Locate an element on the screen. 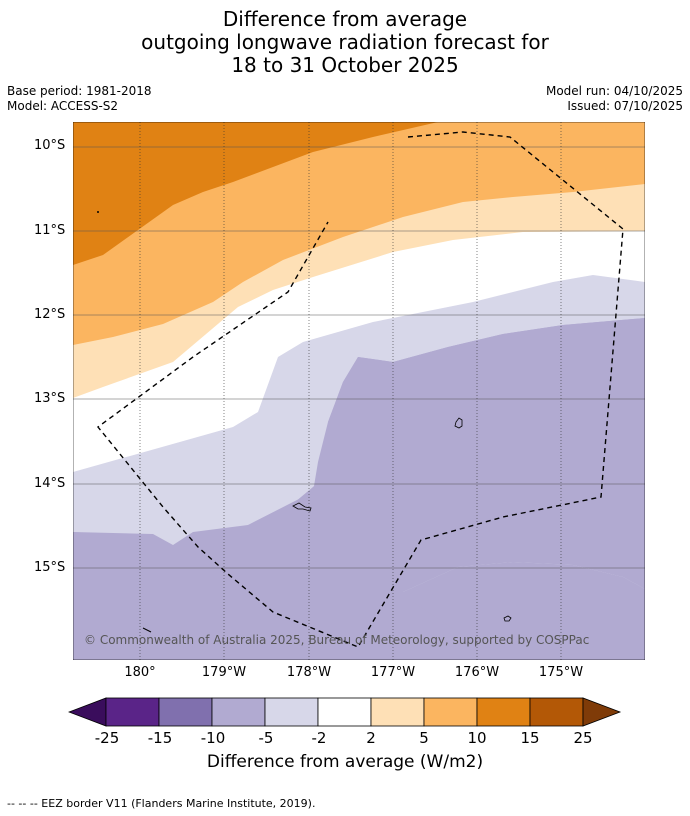  colorbar-tick-minus5: -5 is located at coordinates (266, 738).